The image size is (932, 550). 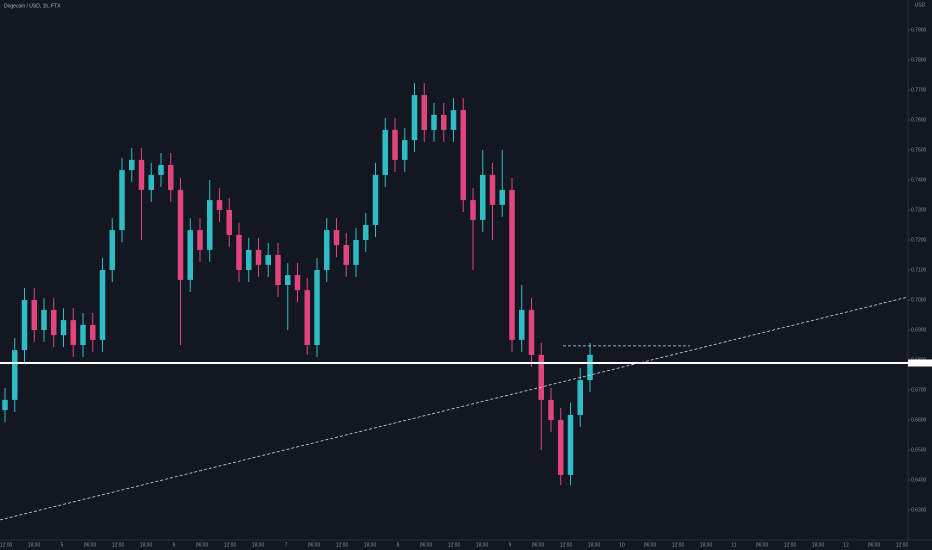 What do you see at coordinates (32, 6) in the screenshot?
I see `chart-title: Dogecoin / USD, 1h, FTX` at bounding box center [32, 6].